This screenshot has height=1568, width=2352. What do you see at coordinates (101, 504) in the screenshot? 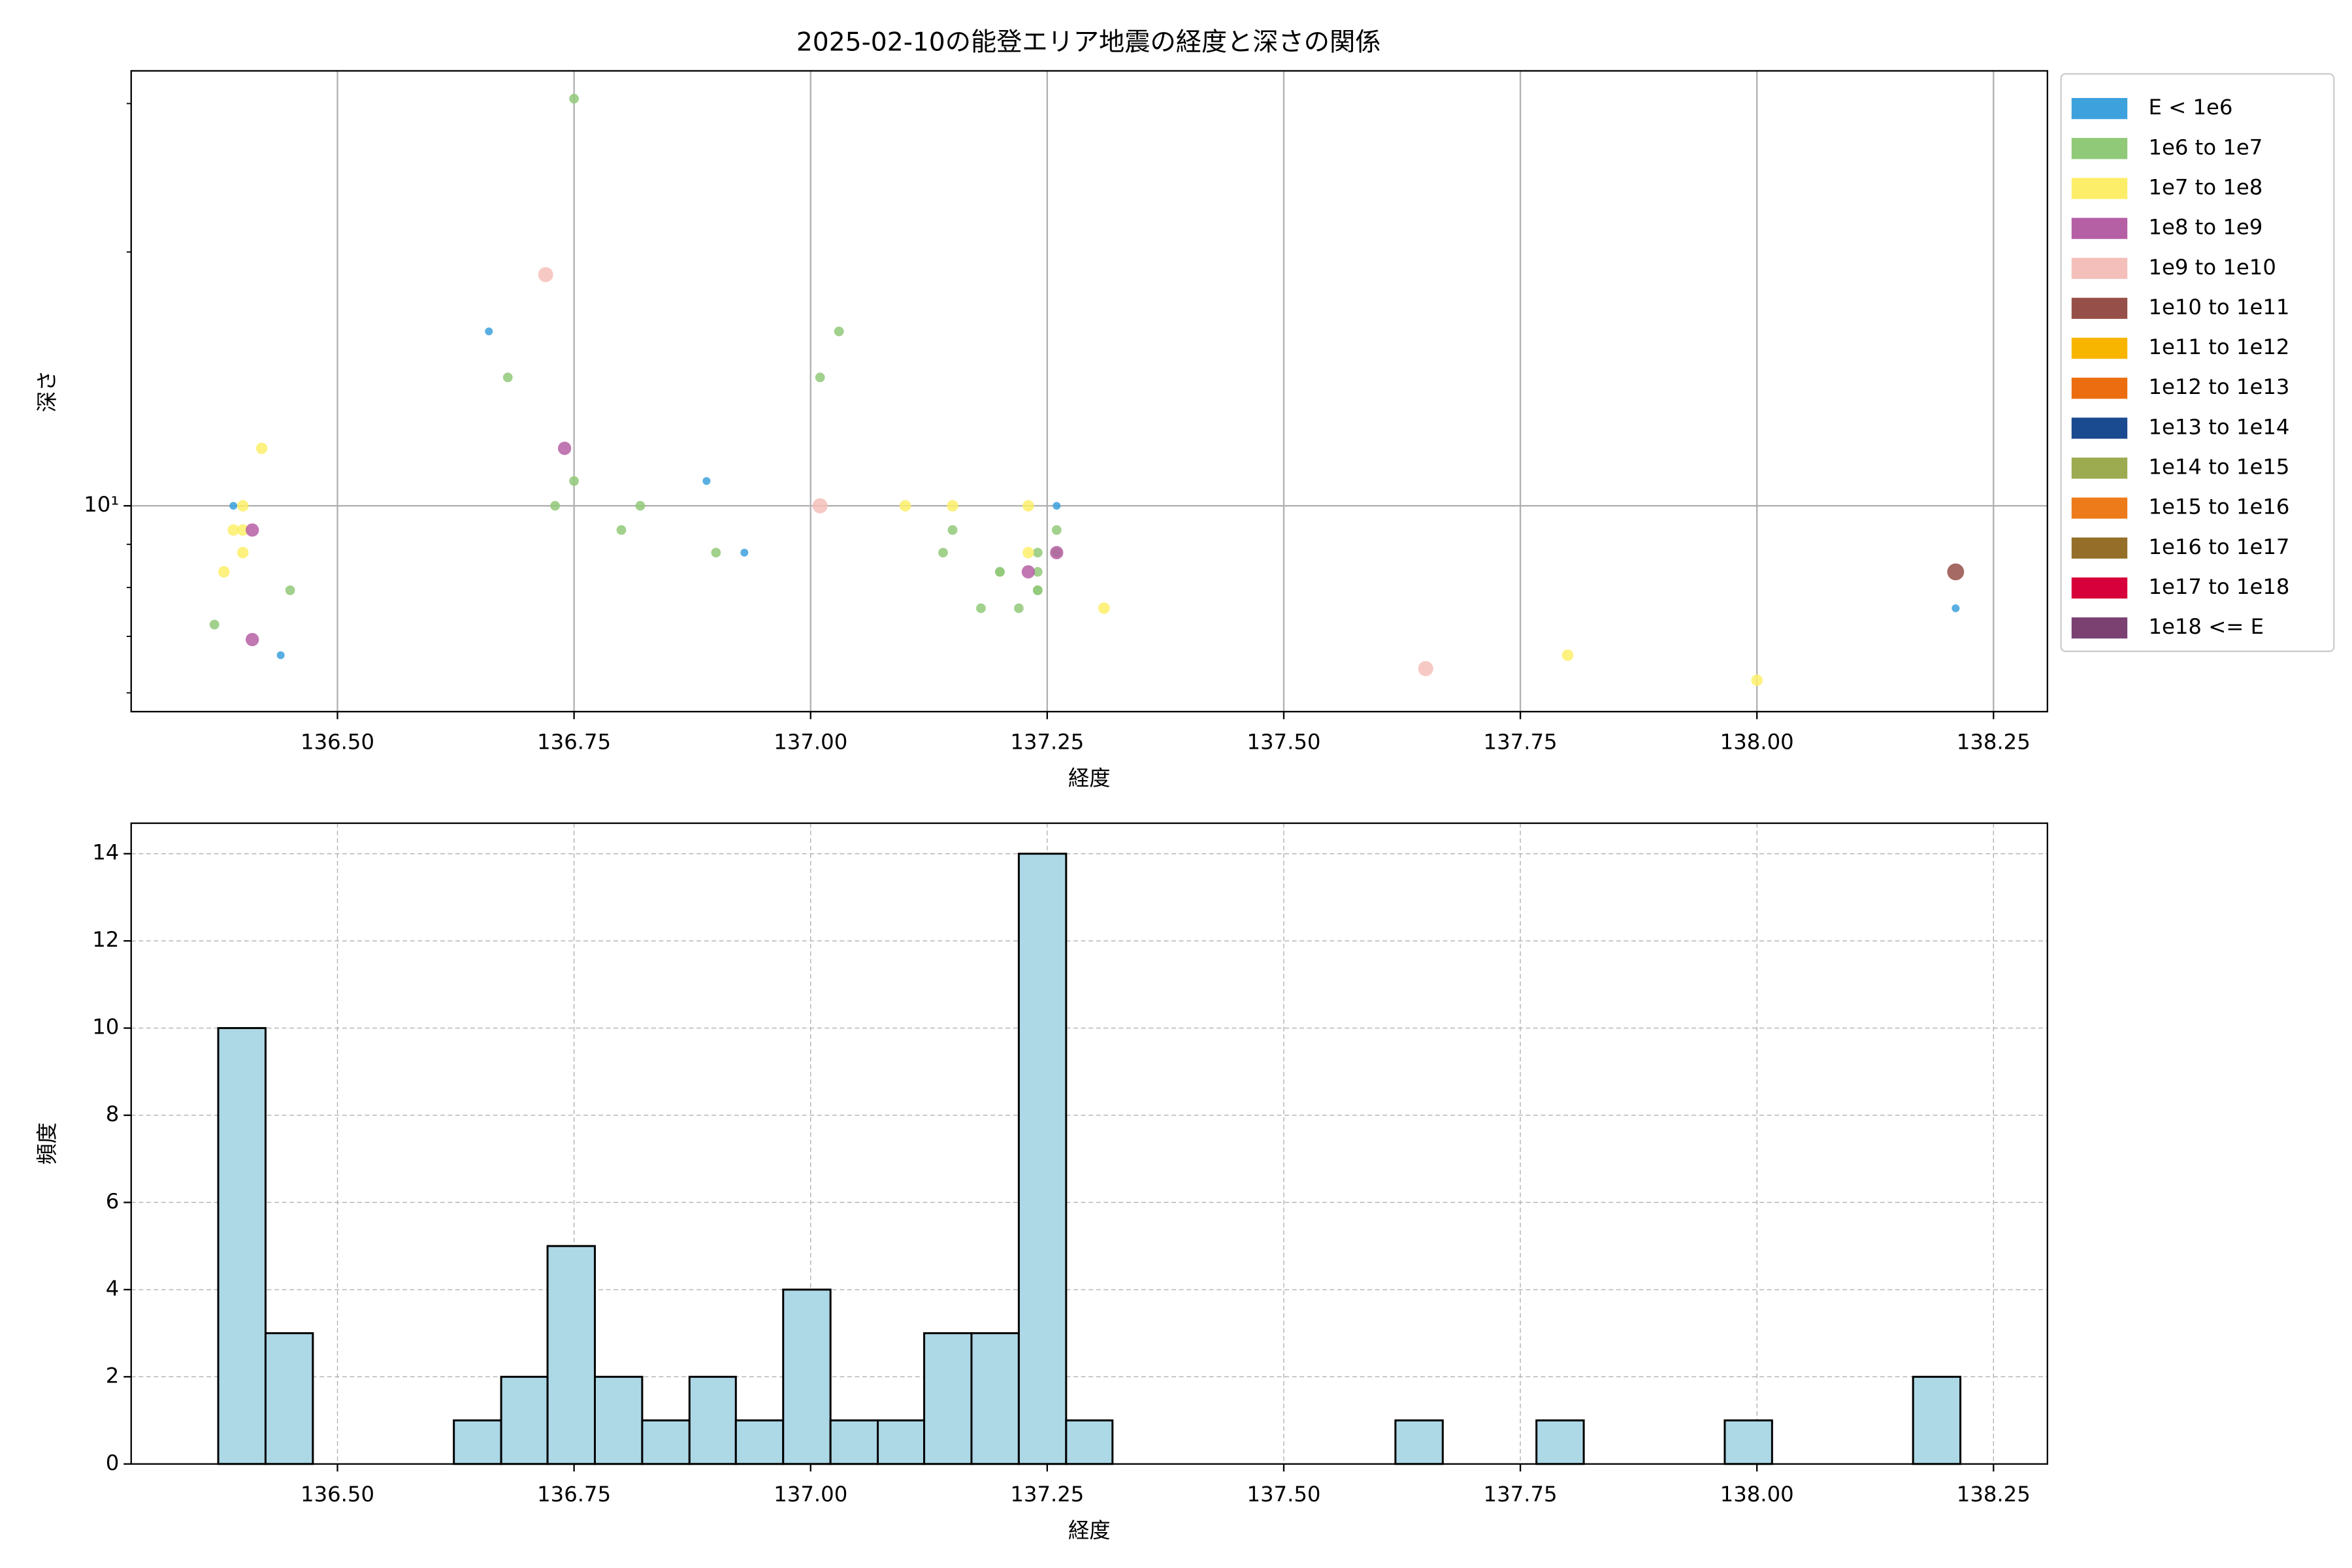
I see `y-tick-label: 10¹` at bounding box center [101, 504].